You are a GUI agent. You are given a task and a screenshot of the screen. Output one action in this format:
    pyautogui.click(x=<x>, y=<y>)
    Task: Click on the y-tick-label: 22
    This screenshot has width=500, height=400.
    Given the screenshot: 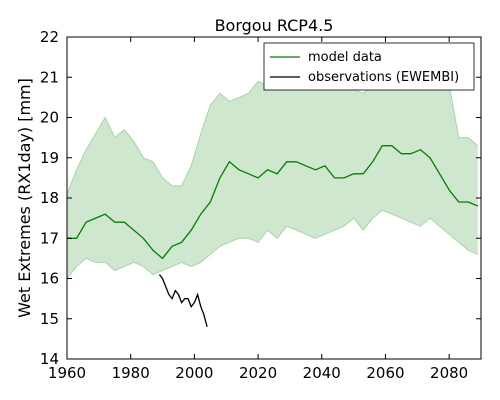 What is the action you would take?
    pyautogui.click(x=49, y=37)
    